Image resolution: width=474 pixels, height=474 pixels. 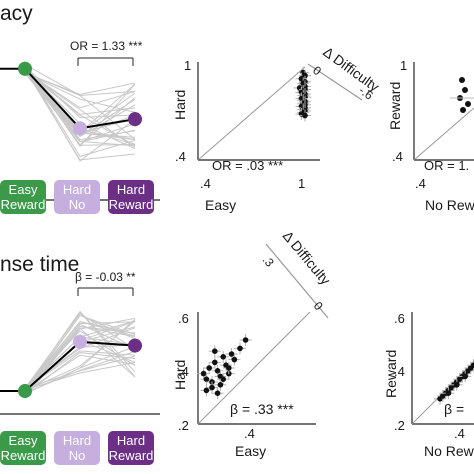 I want to click on acc-rew-points, so click(x=462, y=95).